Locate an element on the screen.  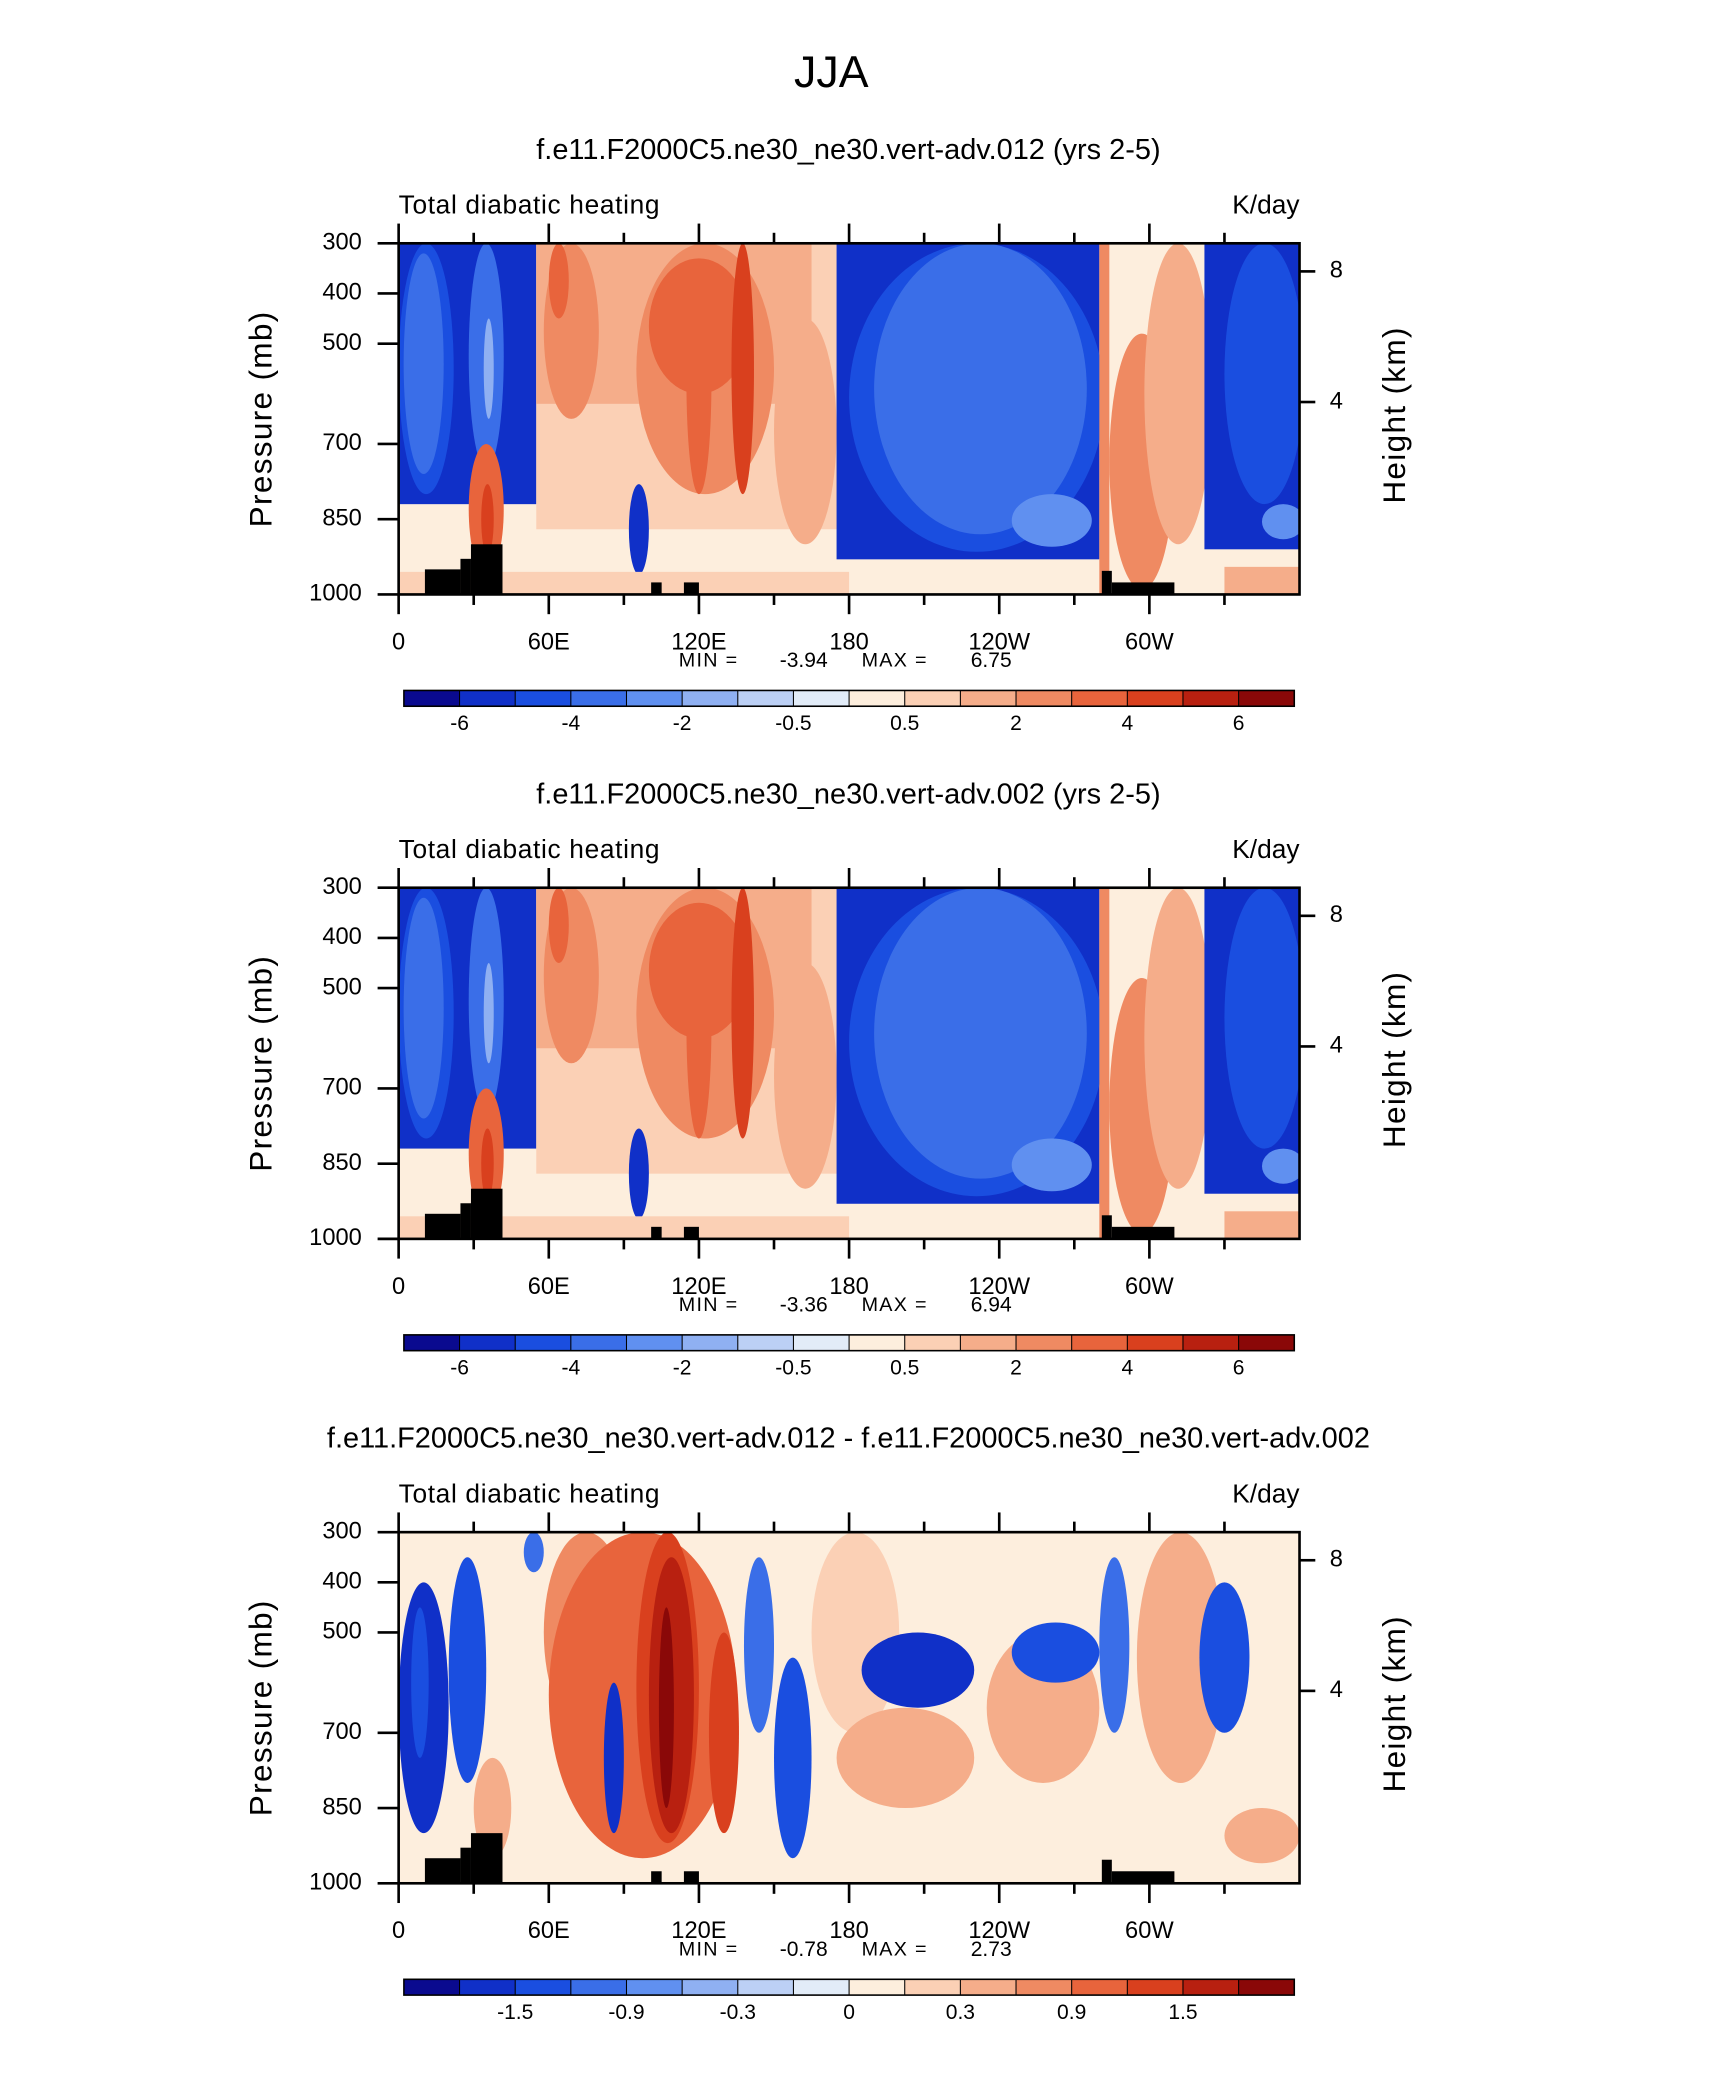
min-value: -0.78 is located at coordinates (804, 1949).